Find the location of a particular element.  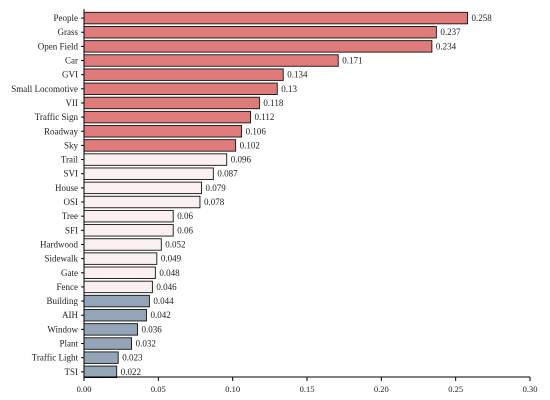

category-label: House is located at coordinates (66, 188).